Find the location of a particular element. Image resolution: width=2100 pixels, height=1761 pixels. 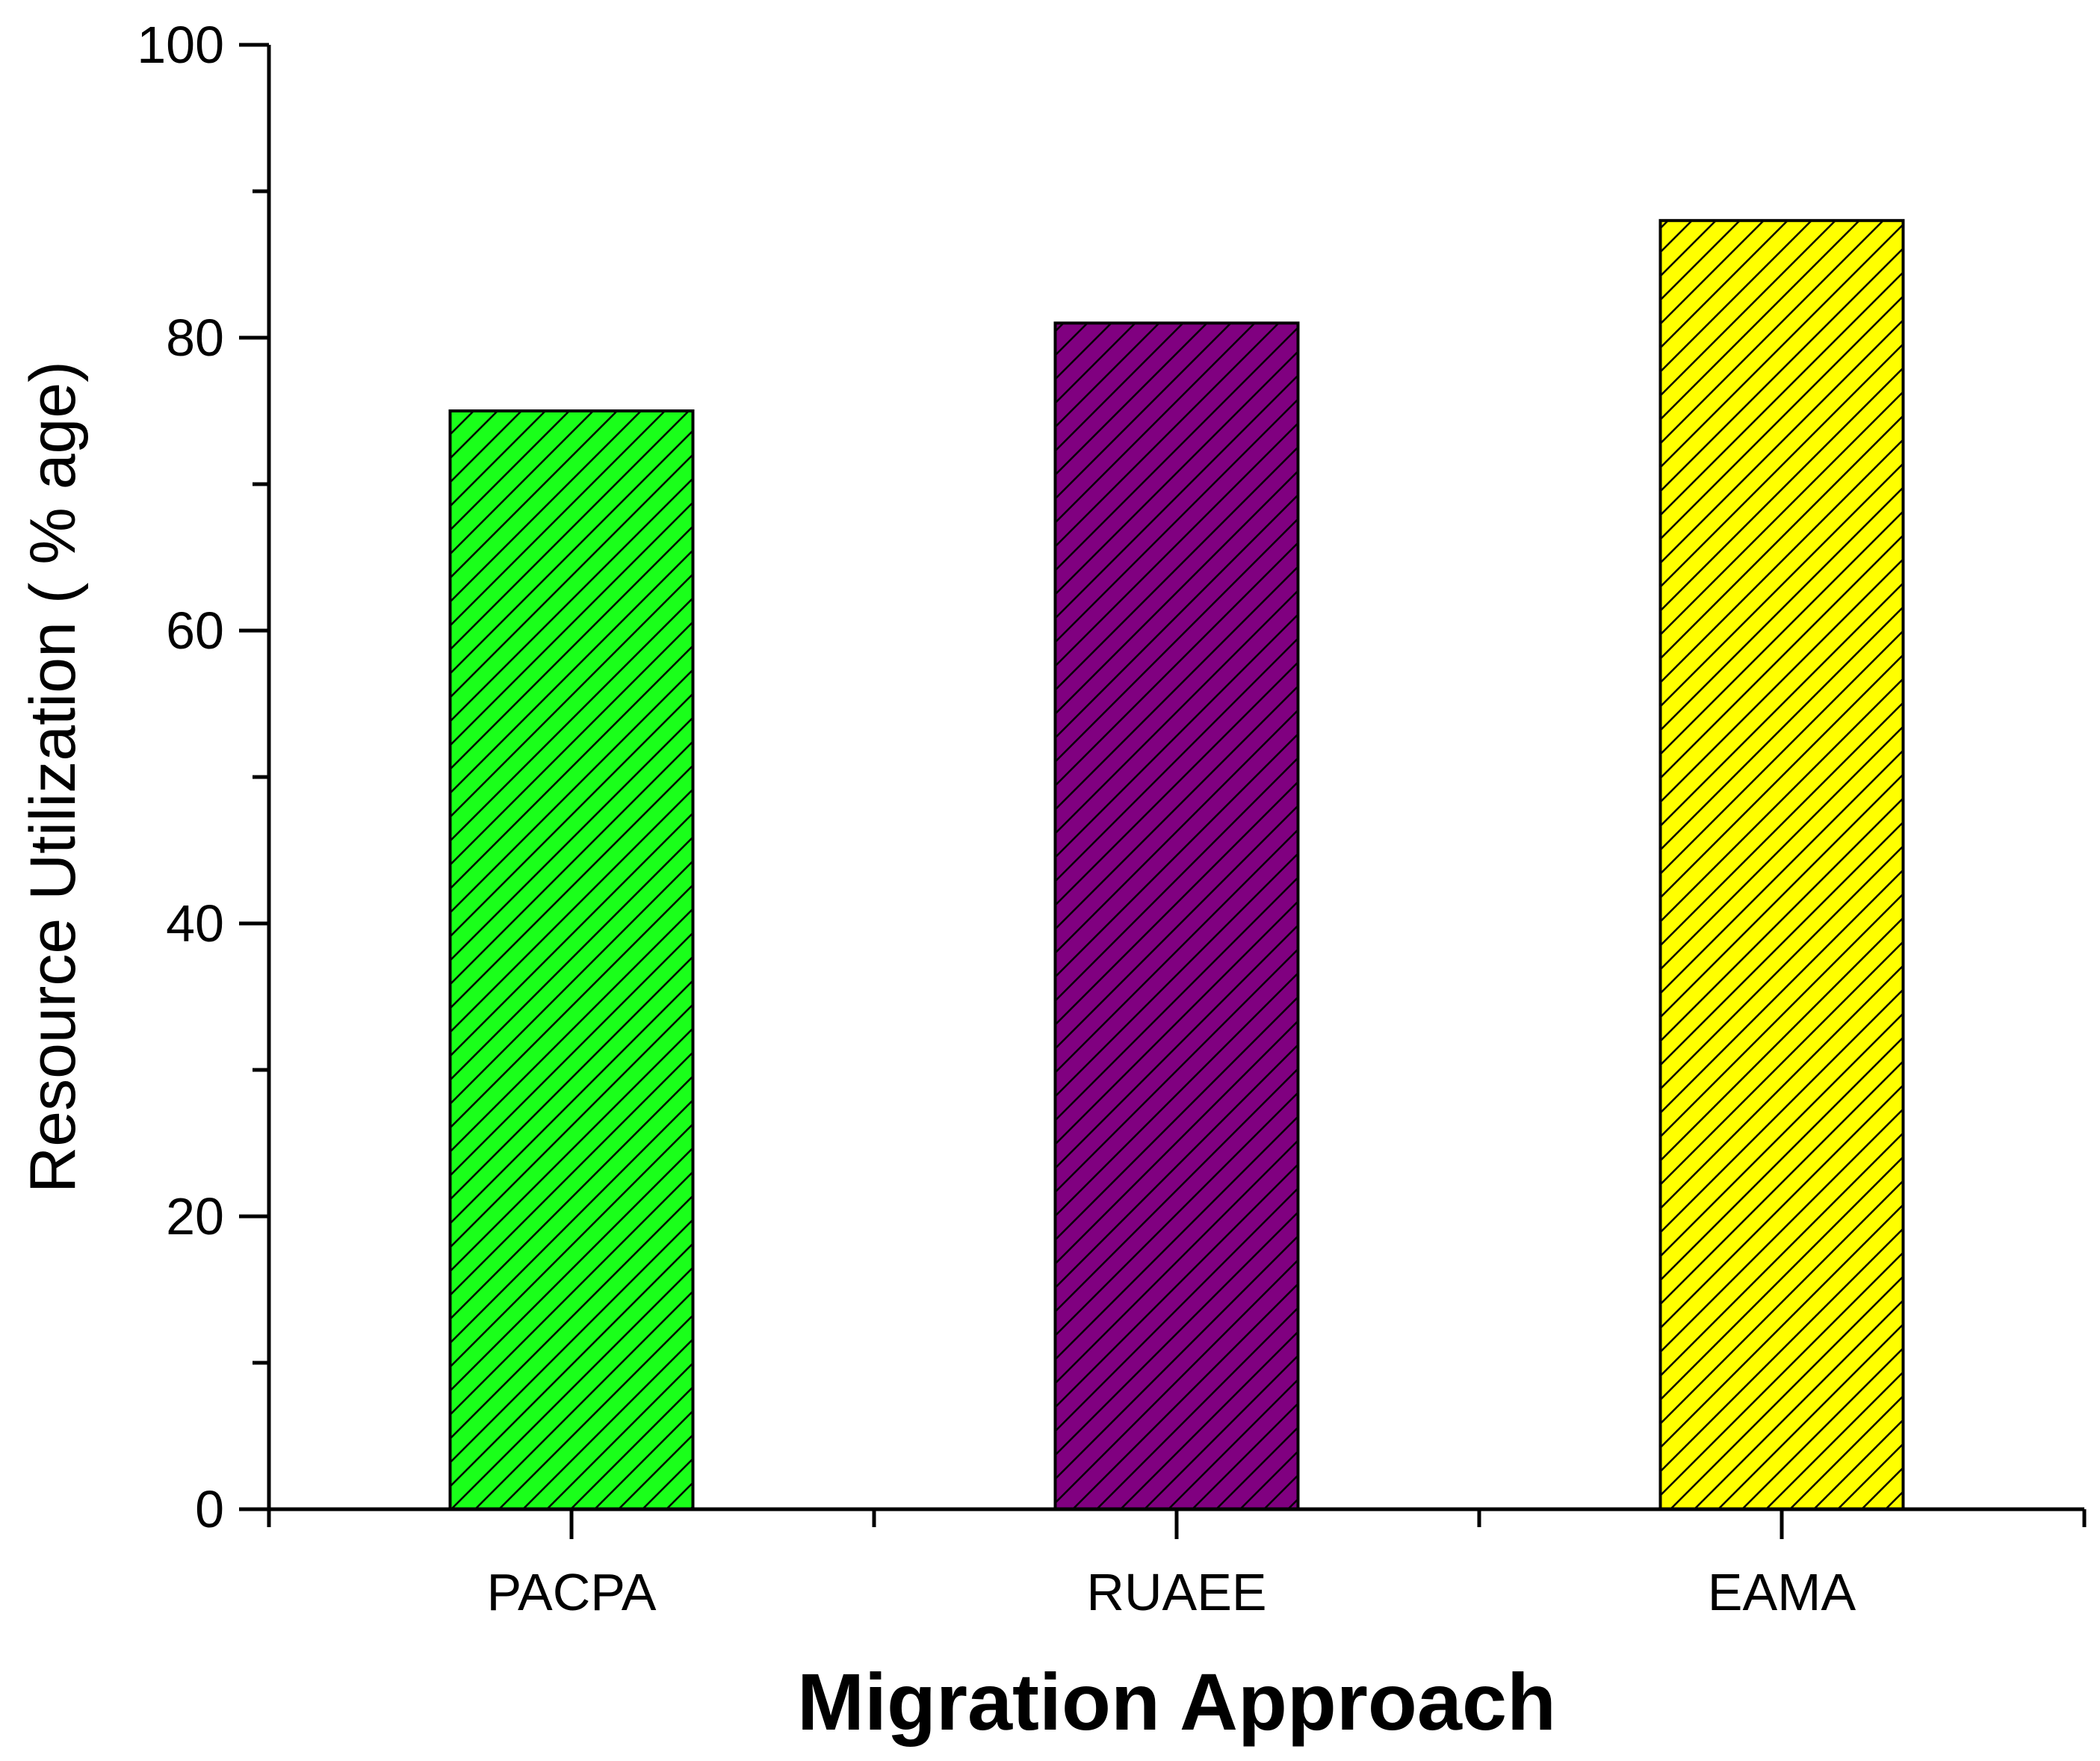

x-tick-label-eama: EAMA is located at coordinates (1782, 1592).